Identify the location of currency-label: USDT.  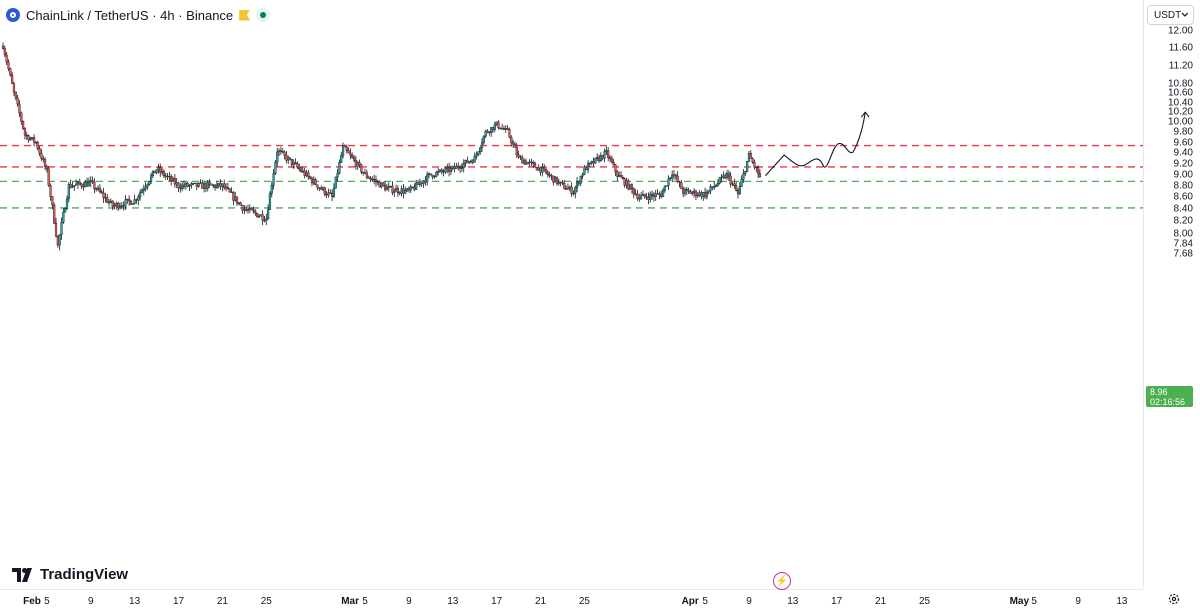
(1168, 15).